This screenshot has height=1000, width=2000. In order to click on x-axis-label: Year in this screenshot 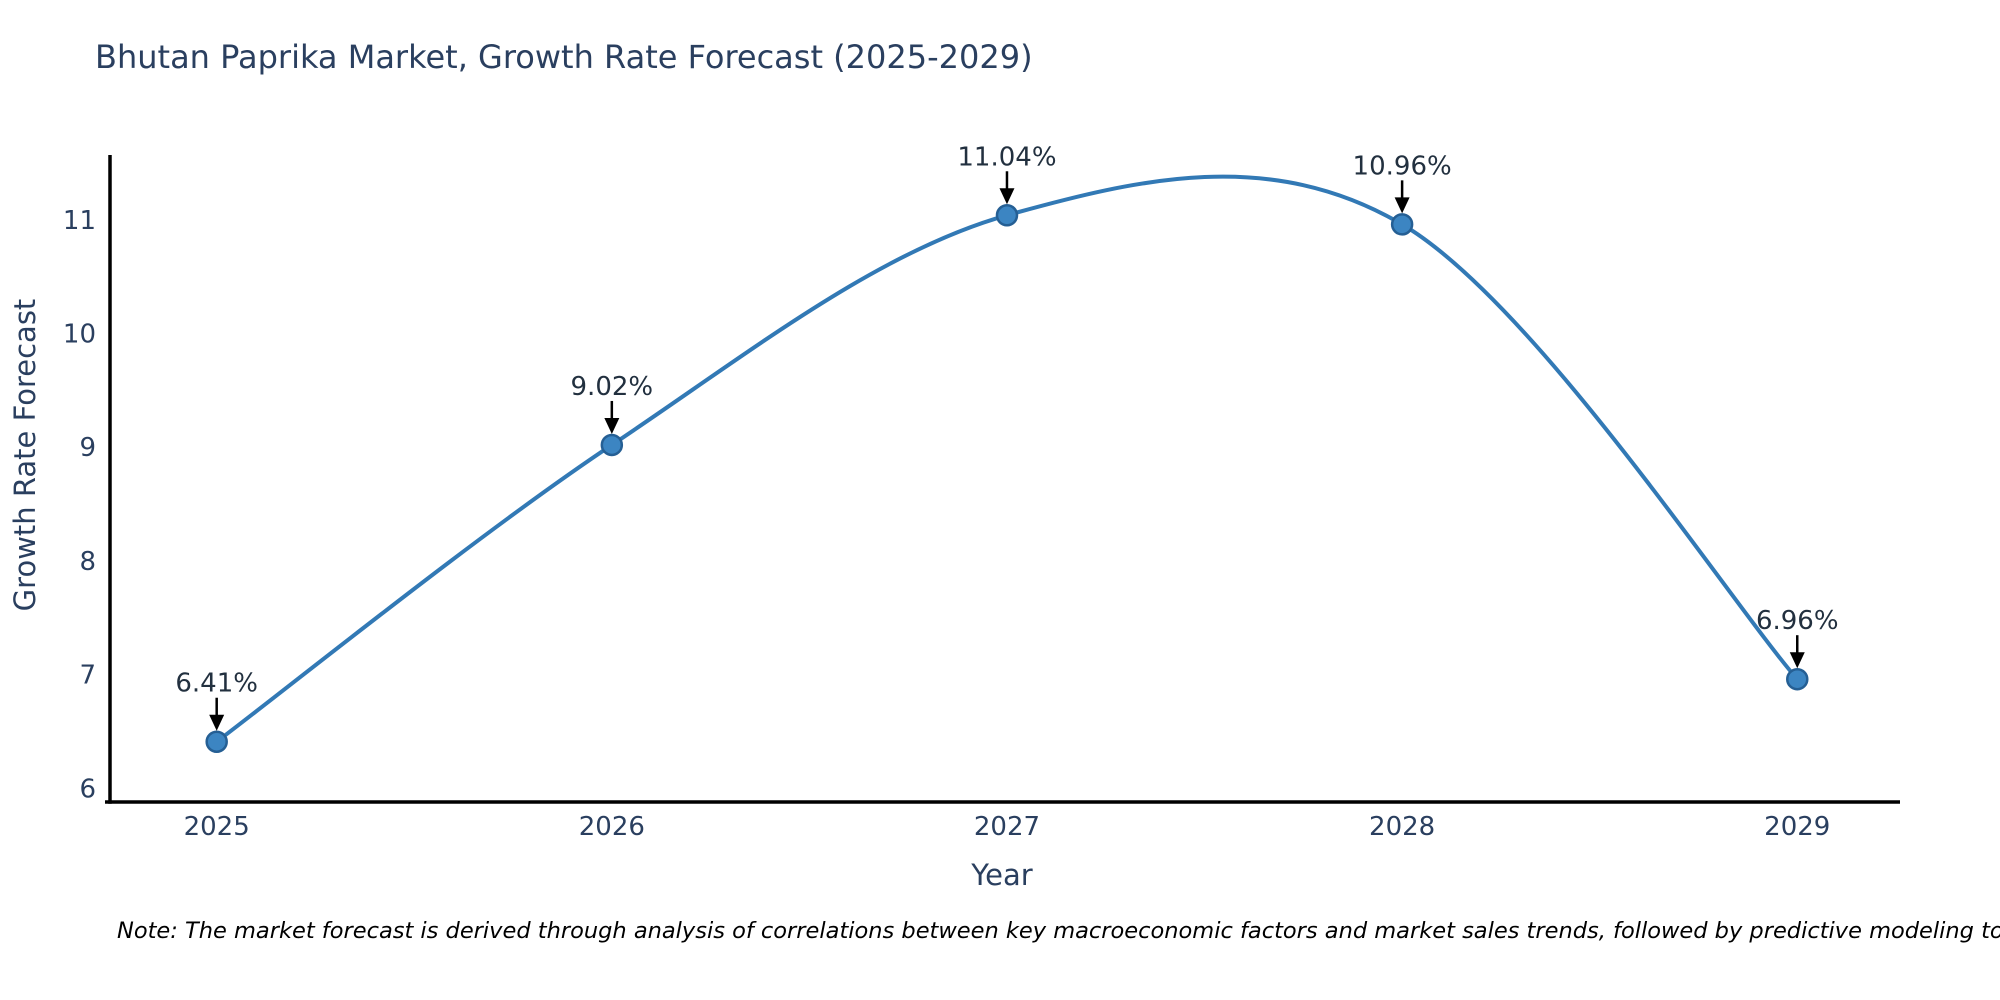, I will do `click(1002, 875)`.